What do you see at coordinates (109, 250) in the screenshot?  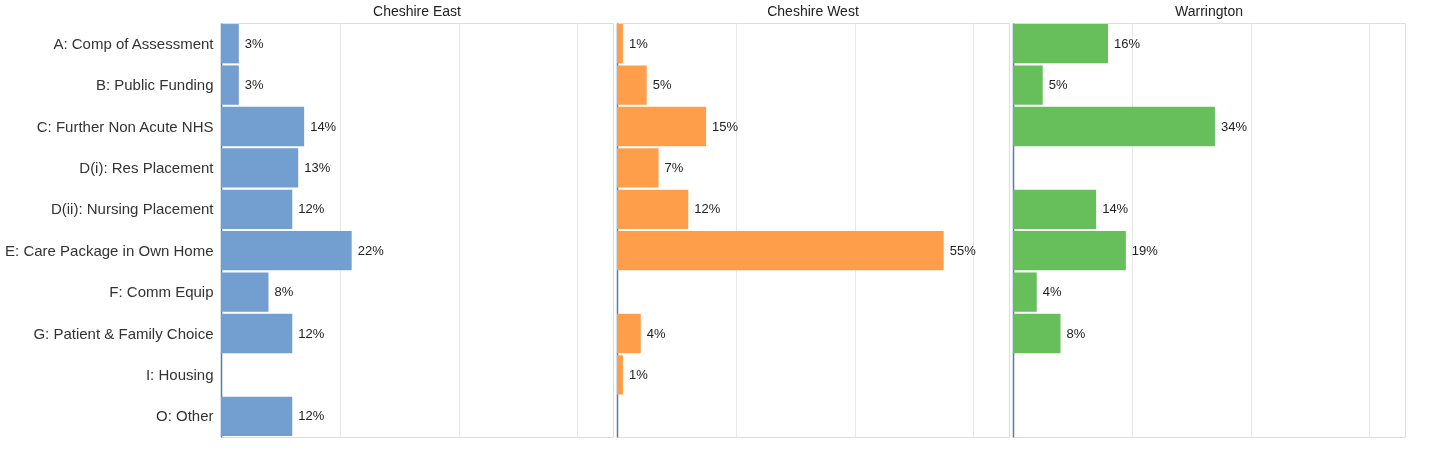 I see `y-tick-label: E: Care Package in Own Home` at bounding box center [109, 250].